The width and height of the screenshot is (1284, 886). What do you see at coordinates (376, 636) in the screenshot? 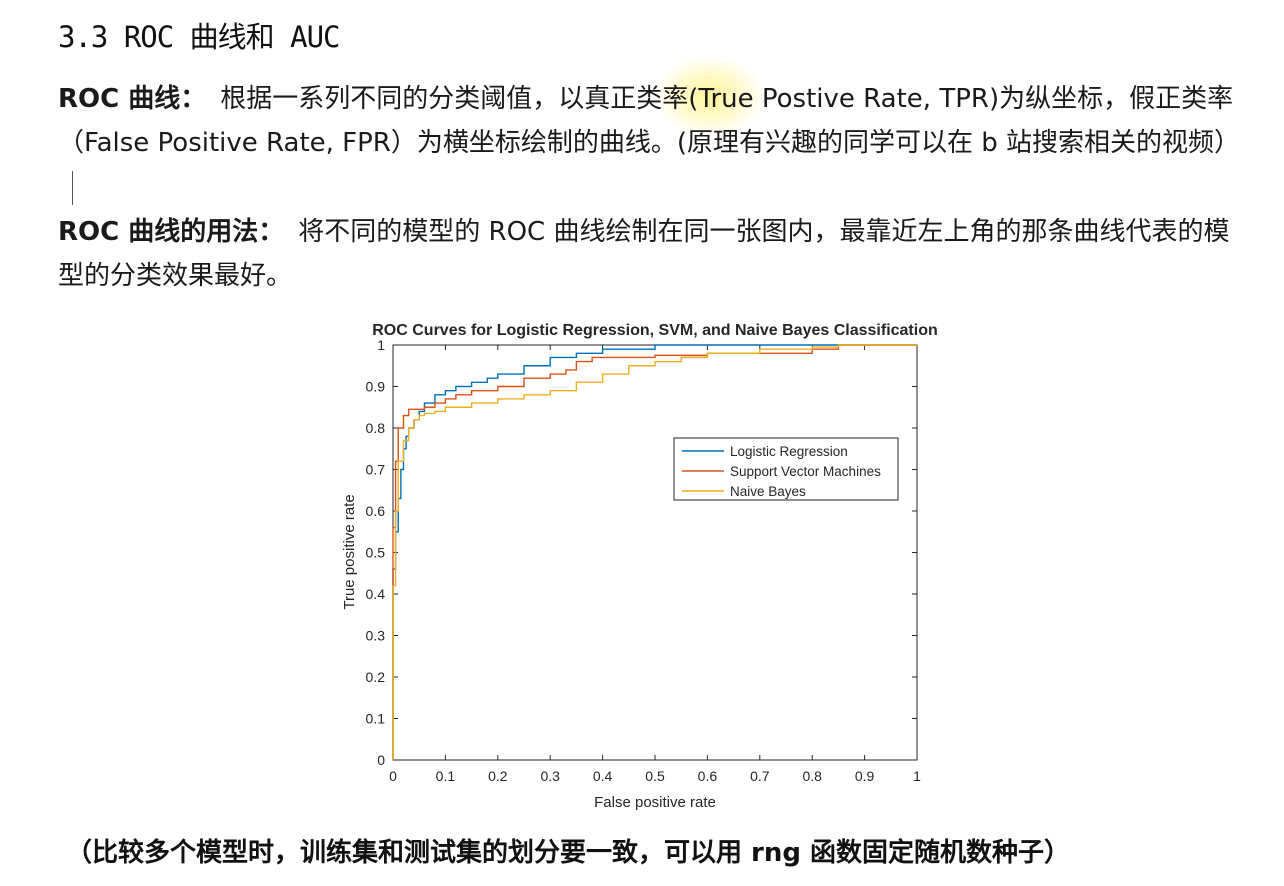
I see `y-tick-label: 0.3` at bounding box center [376, 636].